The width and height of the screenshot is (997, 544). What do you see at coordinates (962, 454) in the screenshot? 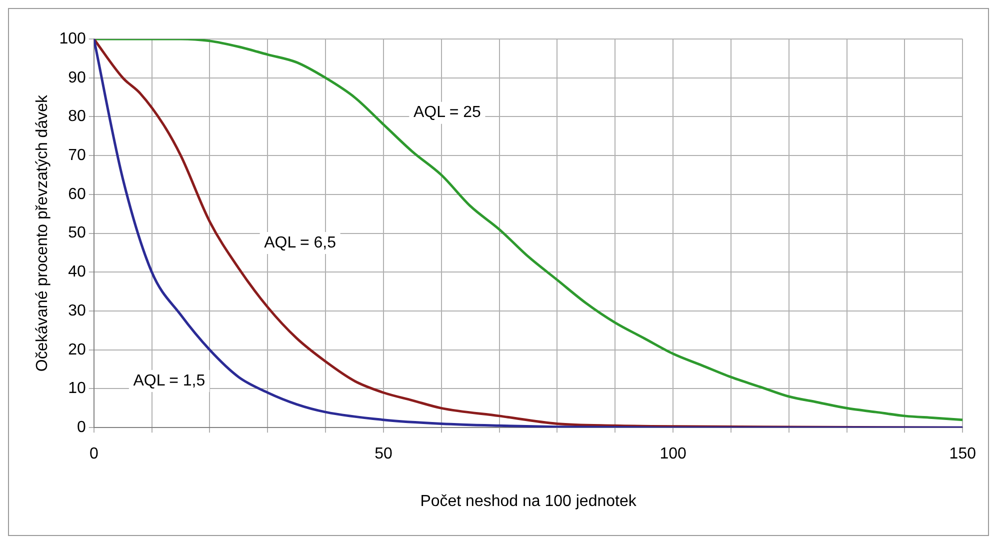
I see `x-tick-label: 150` at bounding box center [962, 454].